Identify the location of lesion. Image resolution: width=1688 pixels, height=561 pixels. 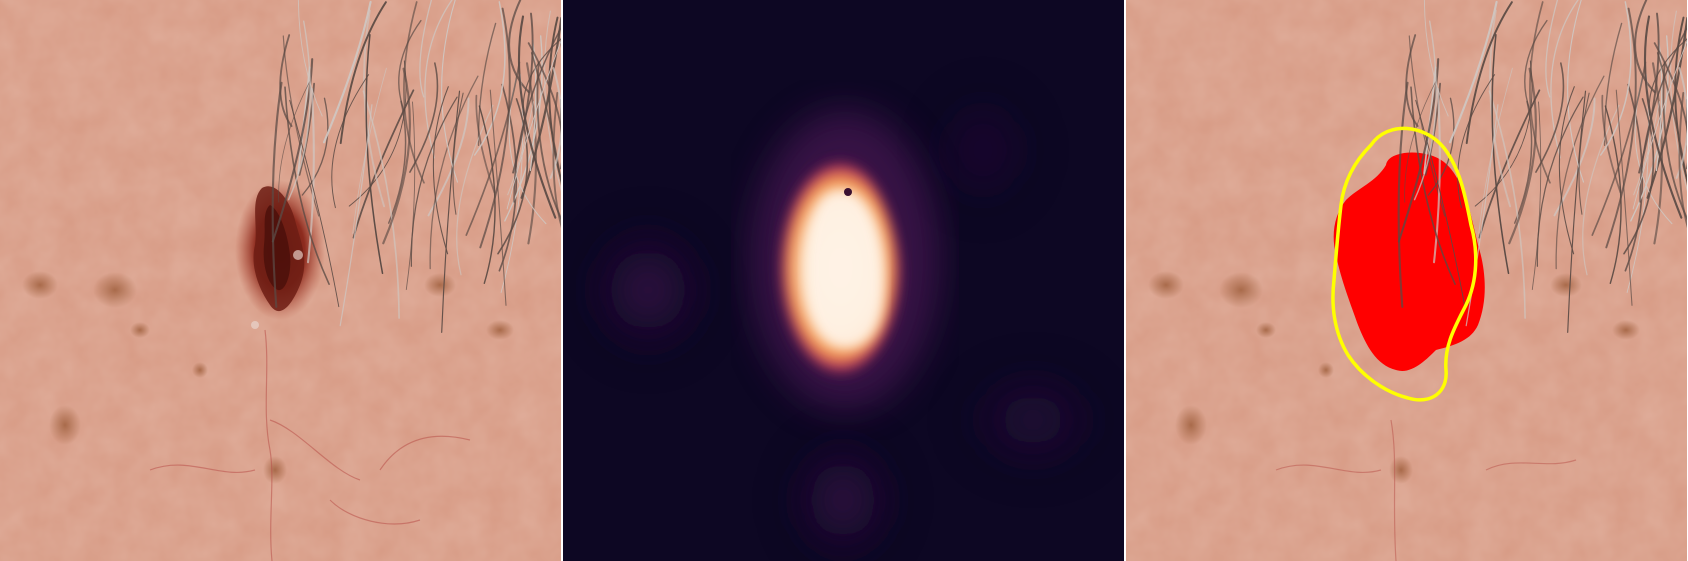
(280, 254).